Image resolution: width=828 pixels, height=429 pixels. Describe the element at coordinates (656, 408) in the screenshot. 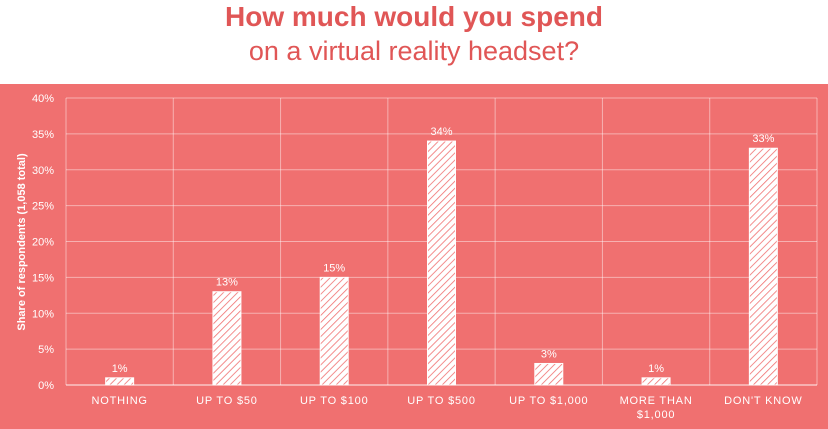

I see `x-tick-label: MORE THAN $1,000` at that location.